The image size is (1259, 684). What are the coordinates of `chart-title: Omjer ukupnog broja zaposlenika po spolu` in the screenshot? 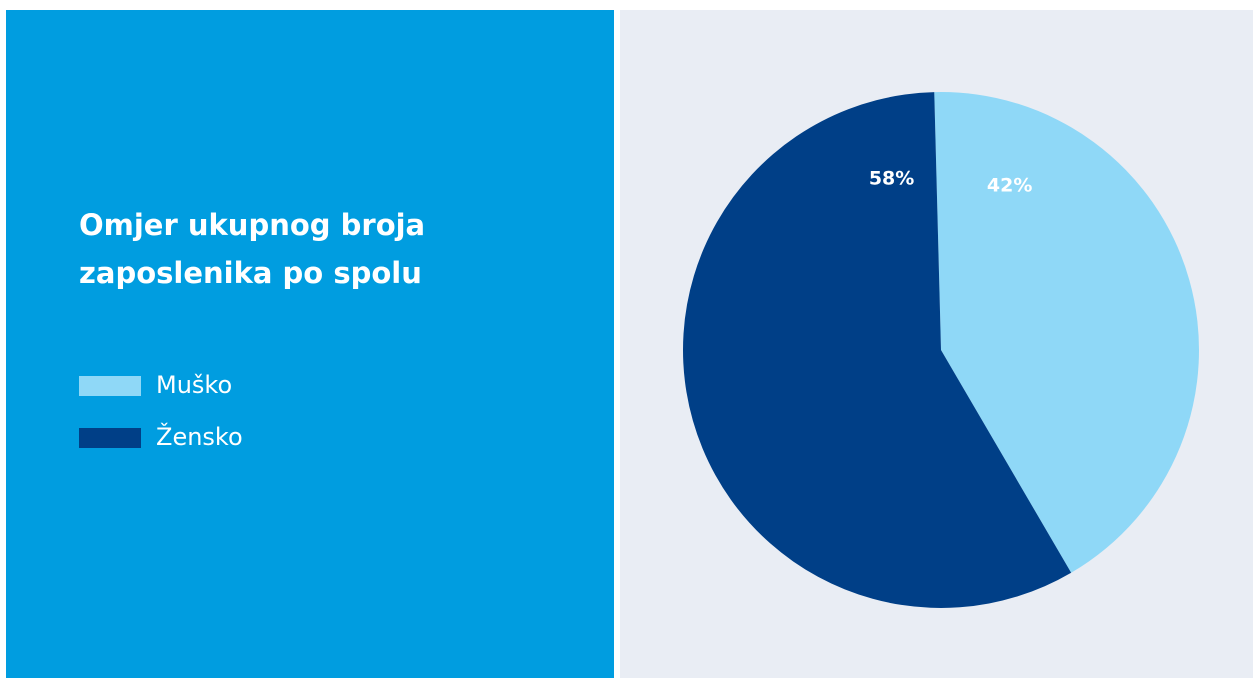 It's located at (252, 249).